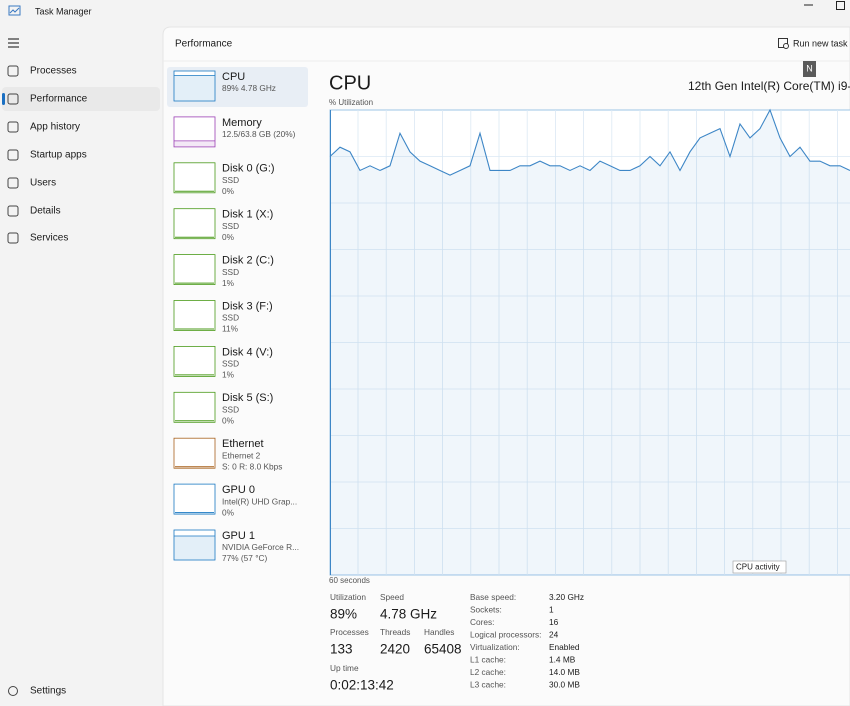 This screenshot has width=850, height=706. What do you see at coordinates (395, 649) in the screenshot?
I see `stat-value: 2420` at bounding box center [395, 649].